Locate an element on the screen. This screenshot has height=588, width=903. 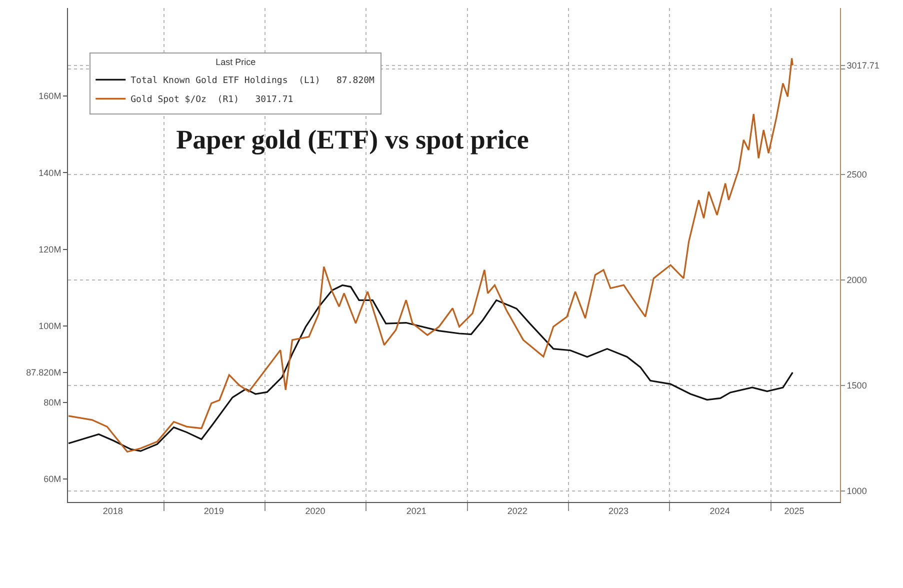
y-tick-label: 100M is located at coordinates (50, 325).